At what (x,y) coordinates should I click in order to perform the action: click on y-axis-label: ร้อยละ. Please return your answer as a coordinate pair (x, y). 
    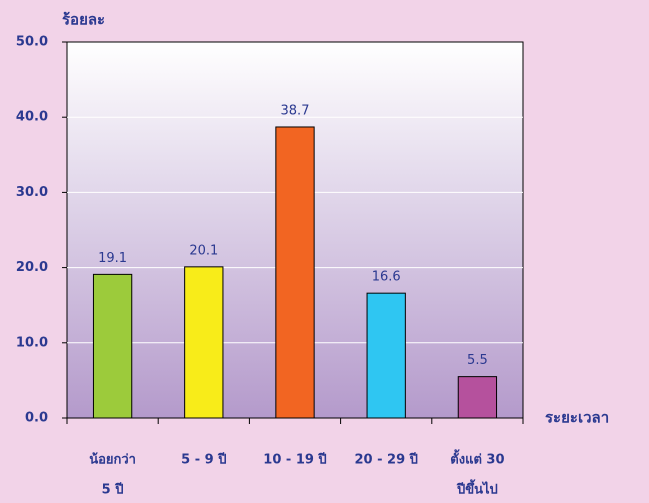
    Looking at the image, I should click on (83, 20).